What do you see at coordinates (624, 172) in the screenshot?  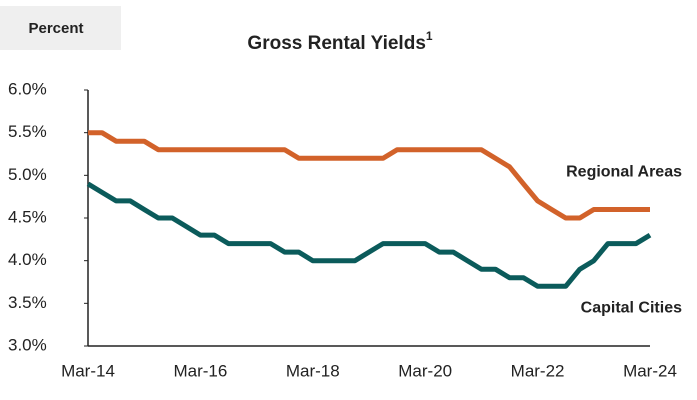 I see `series-label: Regional Areas` at bounding box center [624, 172].